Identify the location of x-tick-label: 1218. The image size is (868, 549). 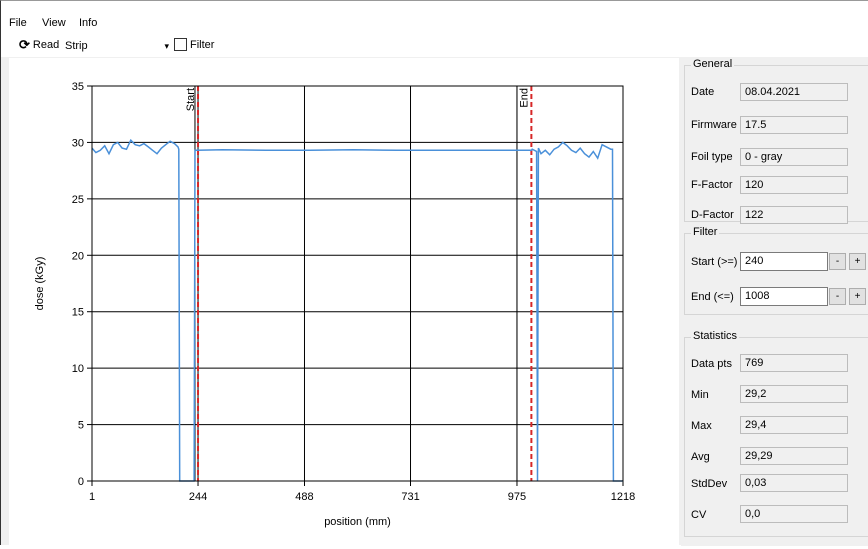
(623, 497).